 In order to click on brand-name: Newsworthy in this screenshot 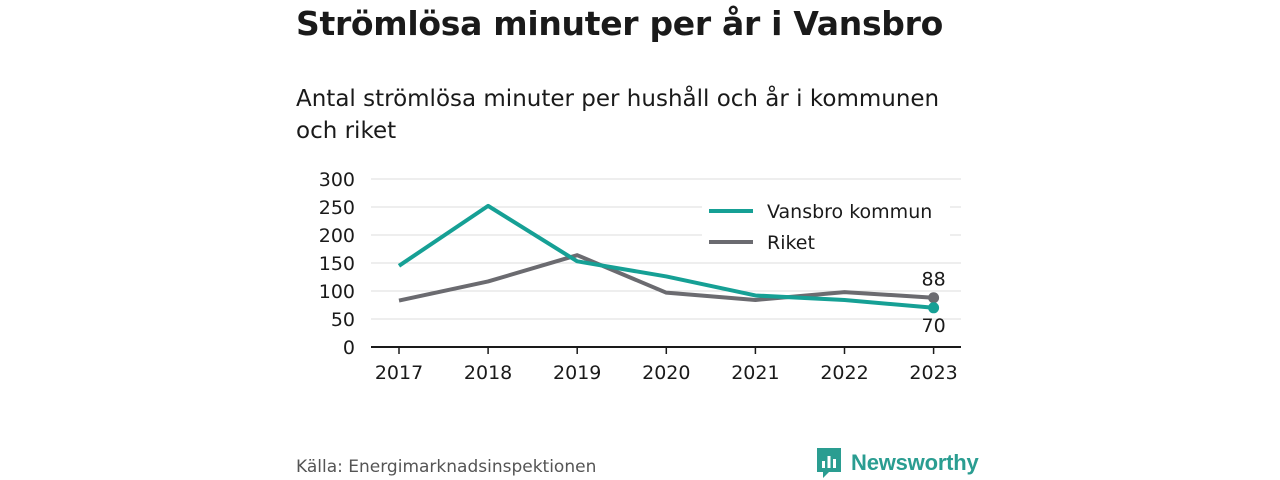, I will do `click(915, 462)`.